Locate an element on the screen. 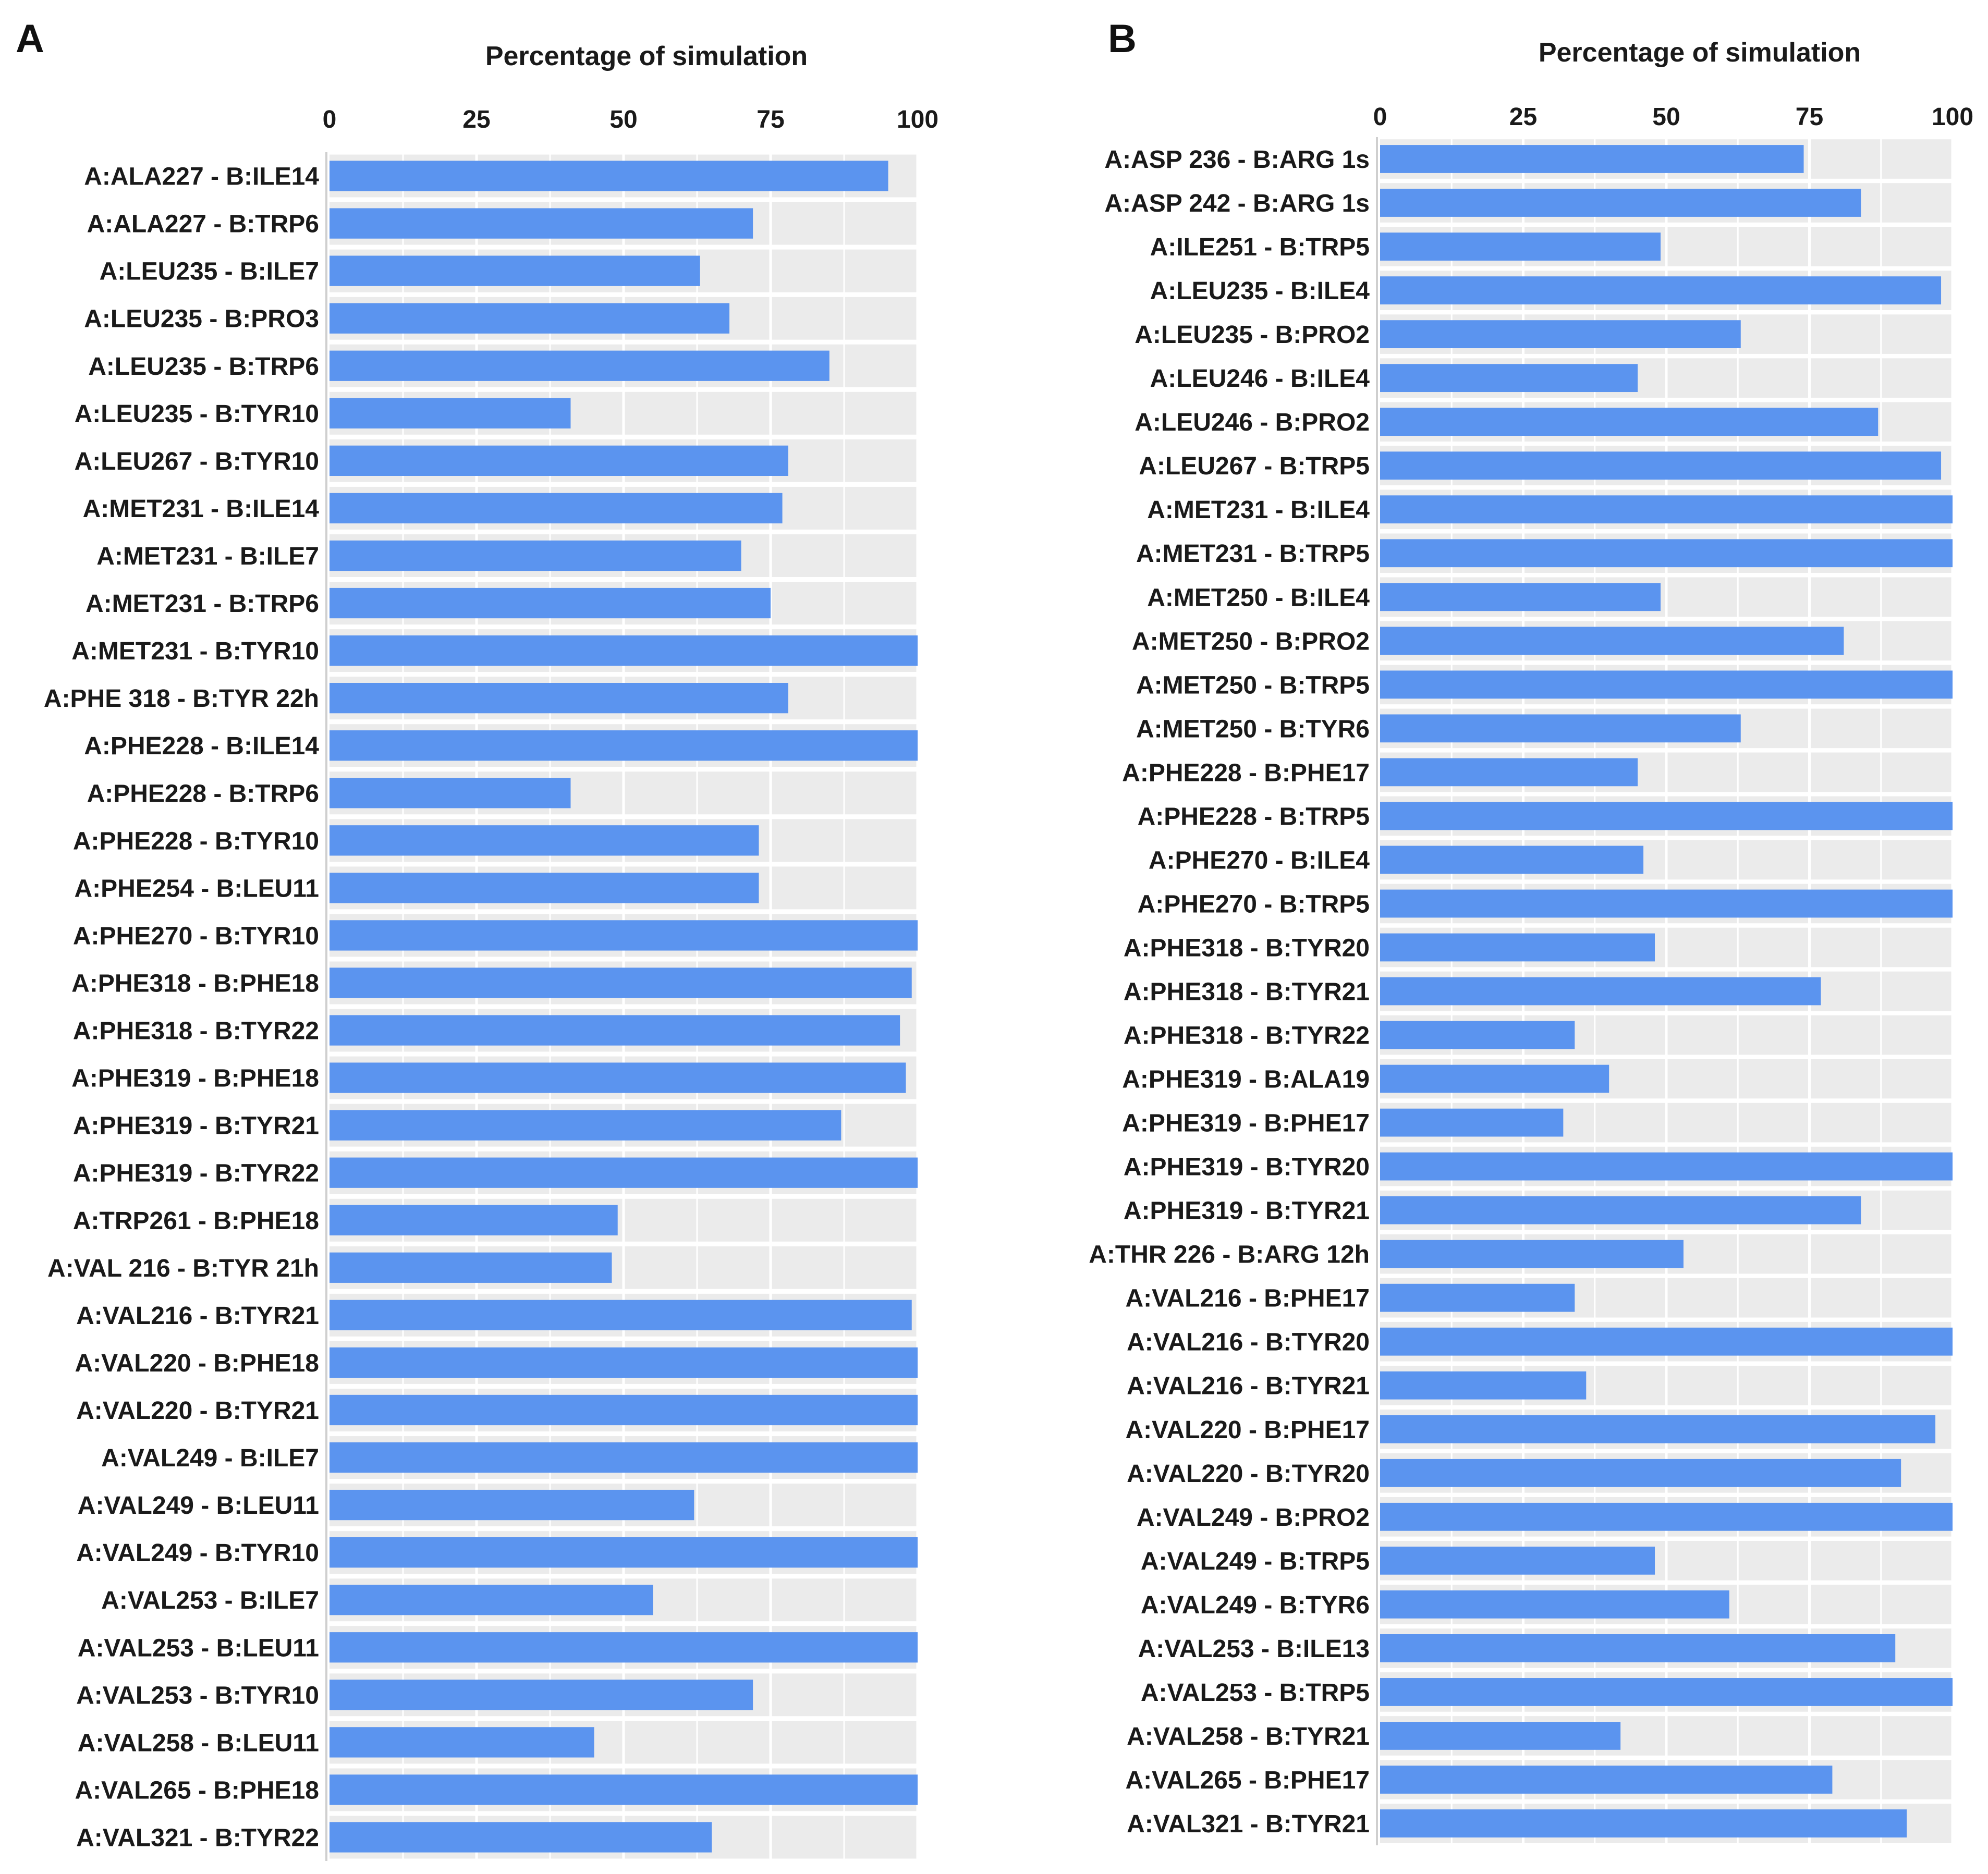 The width and height of the screenshot is (1988, 1874). b-category-label: A:MET250 - B:TYR6 is located at coordinates (1253, 729).